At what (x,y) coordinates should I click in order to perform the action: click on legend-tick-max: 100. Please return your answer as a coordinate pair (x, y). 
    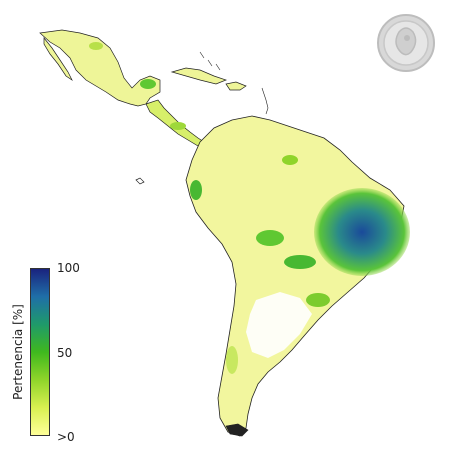
    Looking at the image, I should click on (68, 268).